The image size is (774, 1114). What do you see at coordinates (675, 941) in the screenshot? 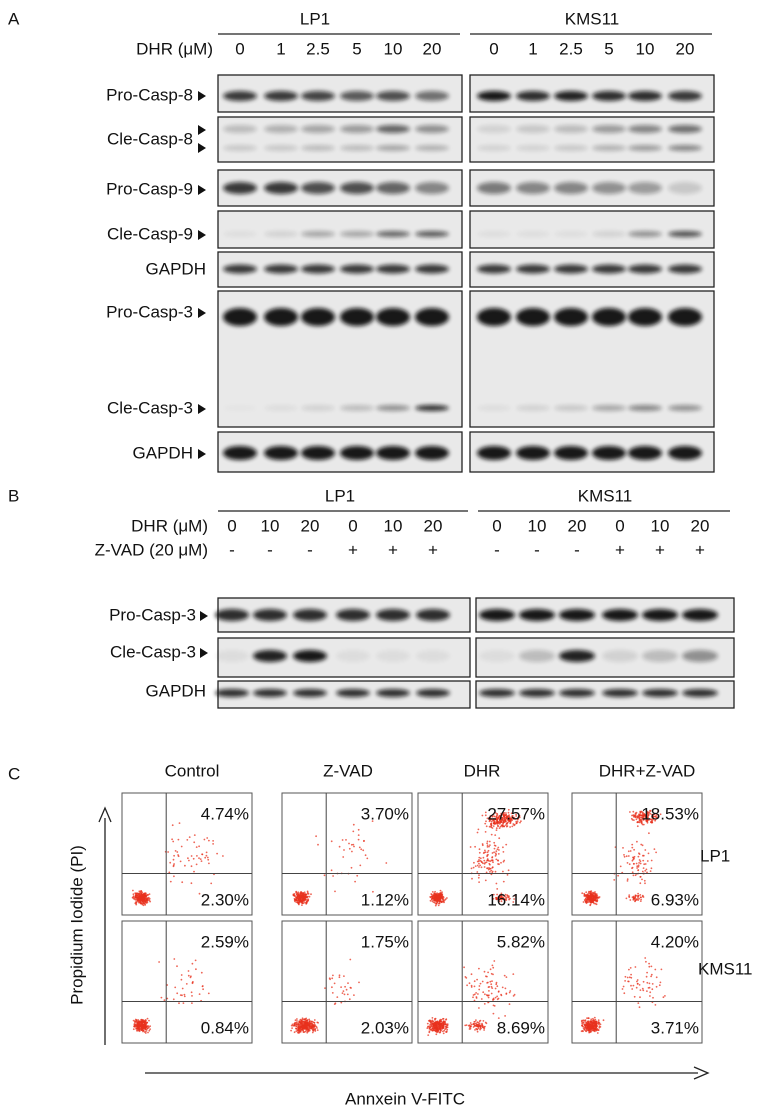
I see `quadrant-percent: 4.20%` at bounding box center [675, 941].